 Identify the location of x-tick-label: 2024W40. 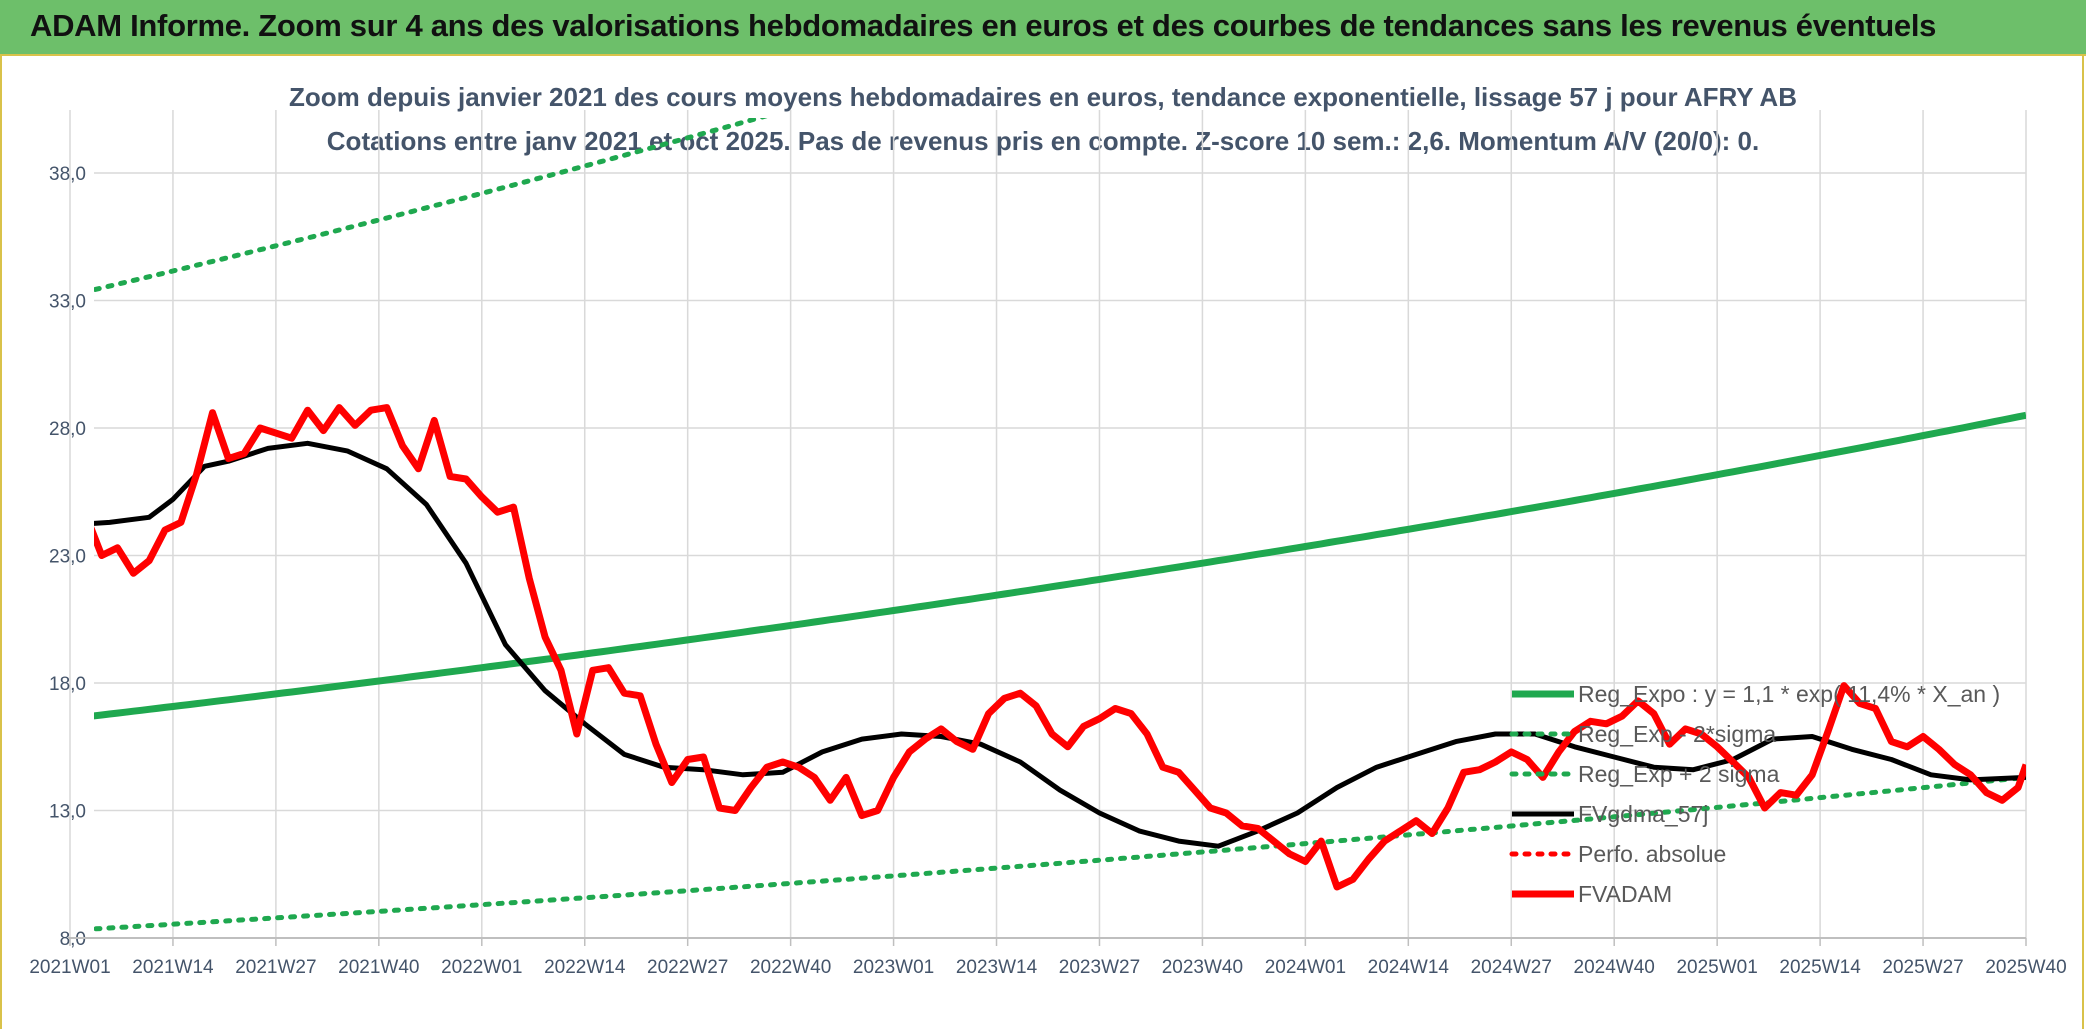
(1614, 967).